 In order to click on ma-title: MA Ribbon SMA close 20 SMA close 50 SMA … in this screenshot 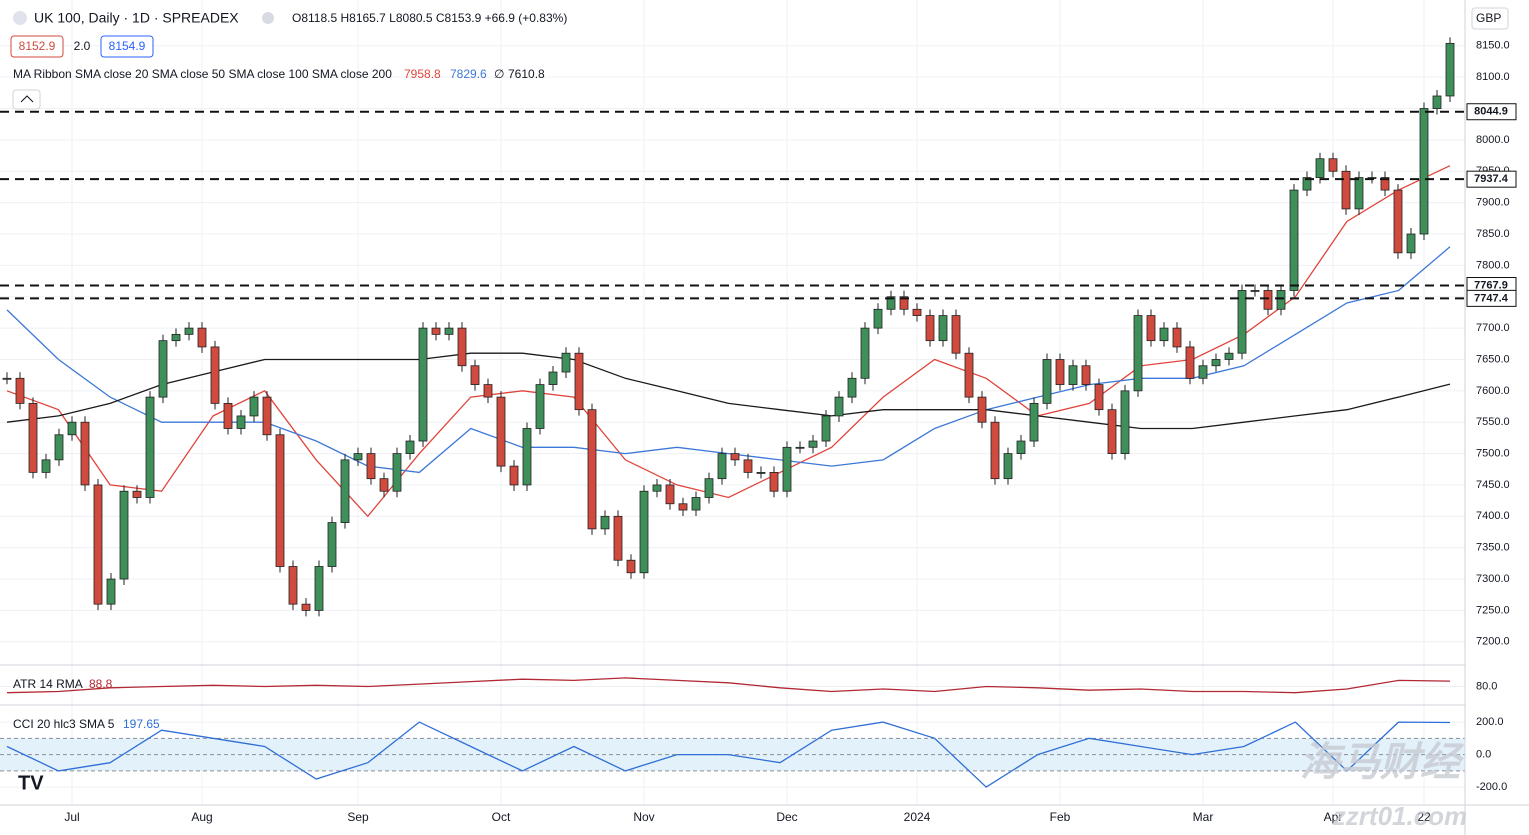, I will do `click(202, 74)`.